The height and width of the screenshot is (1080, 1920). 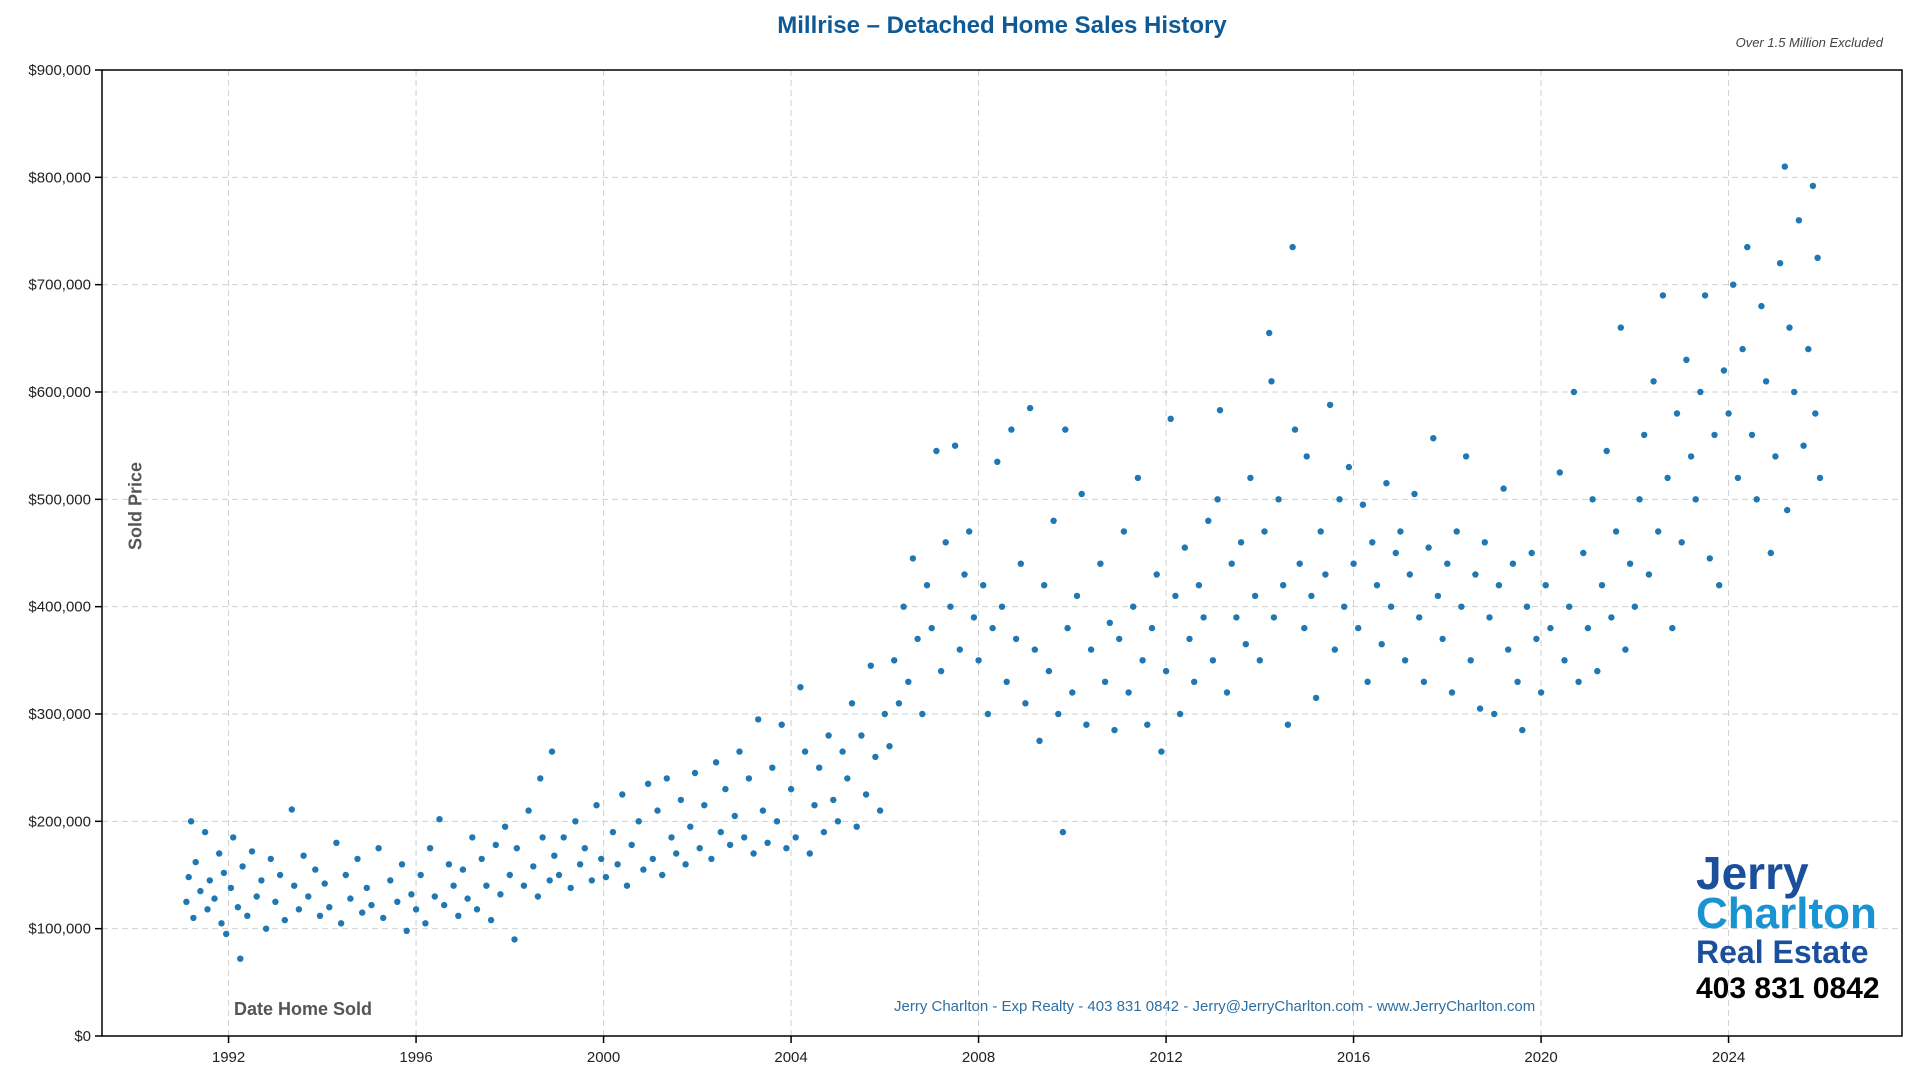 What do you see at coordinates (228, 1057) in the screenshot?
I see `x-tick-label: 1992` at bounding box center [228, 1057].